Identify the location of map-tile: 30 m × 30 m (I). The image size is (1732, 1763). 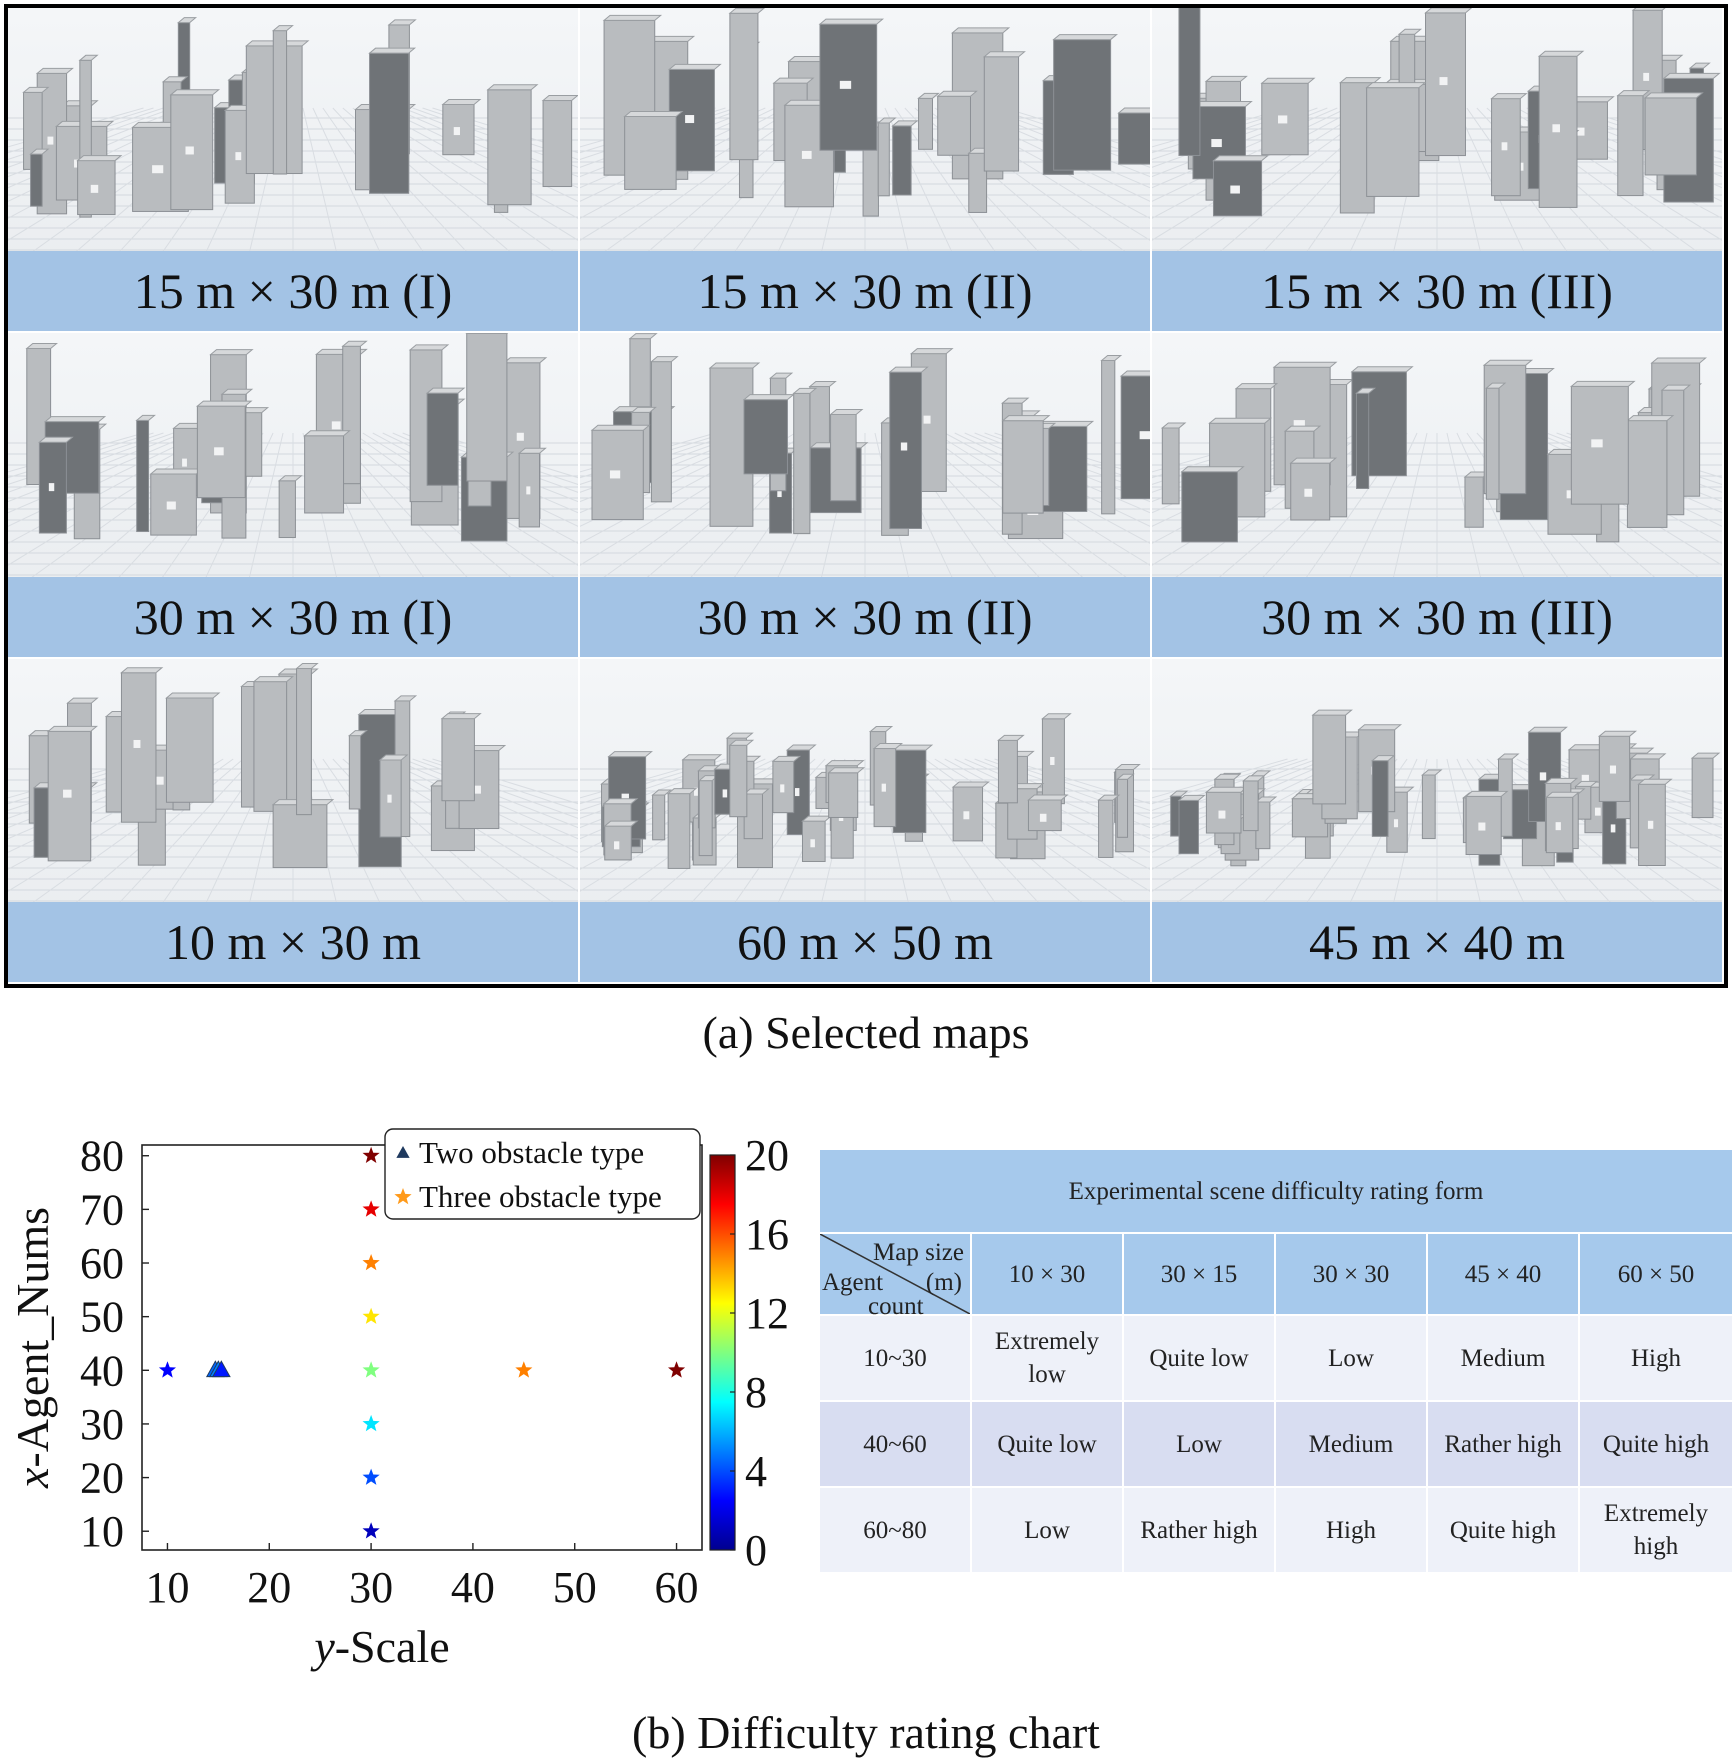
(294, 496).